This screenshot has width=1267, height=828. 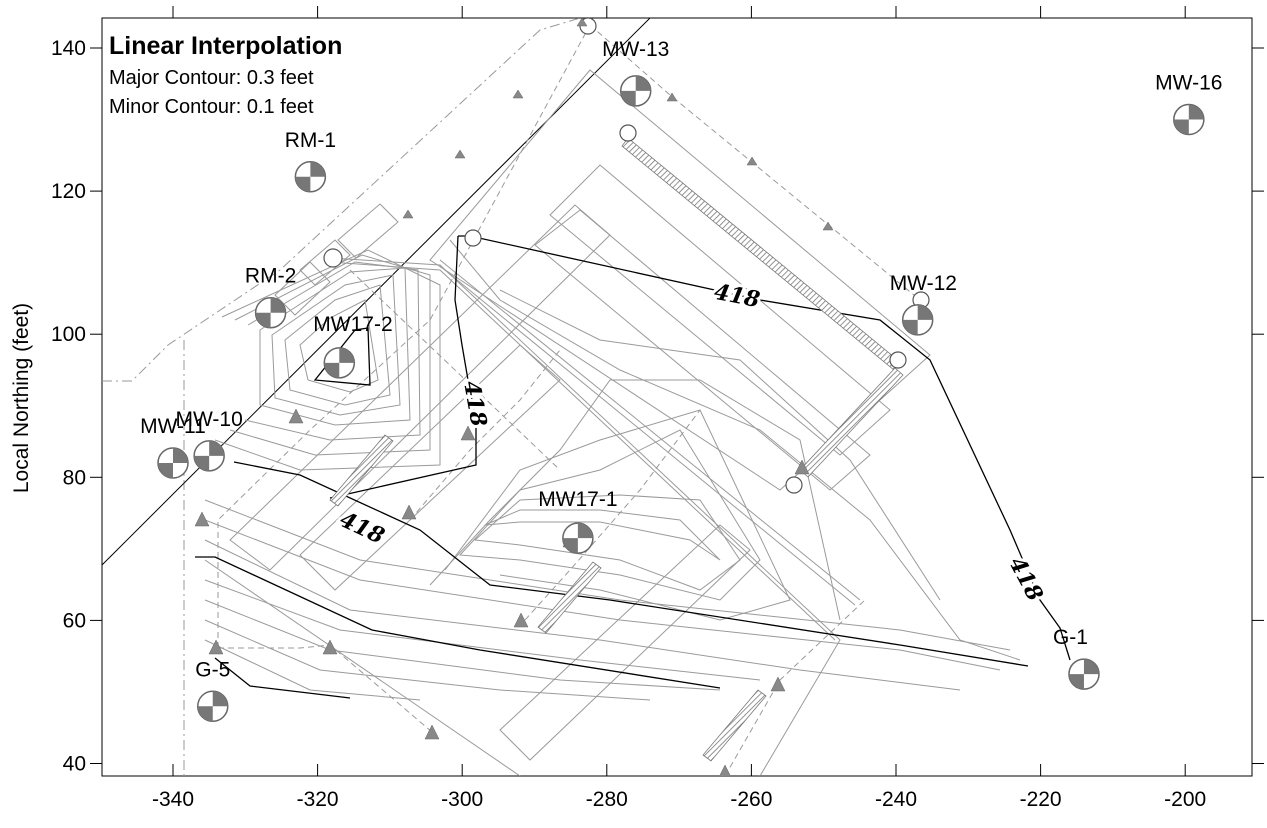 I want to click on well-label: RM-2, so click(x=270, y=276).